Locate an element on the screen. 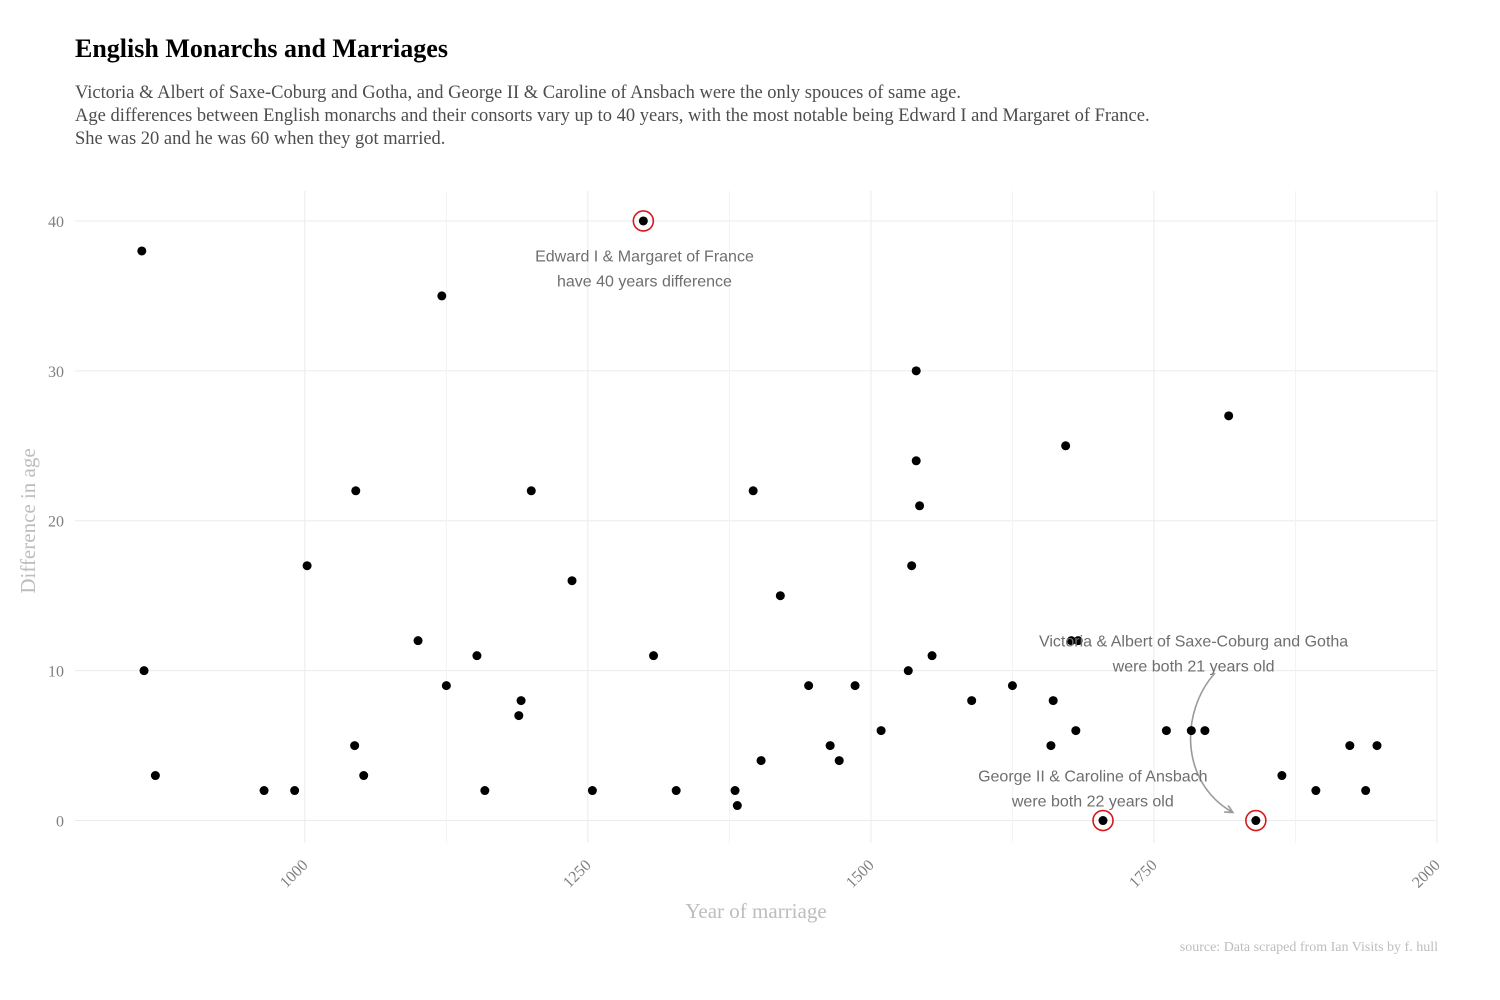 The height and width of the screenshot is (1000, 1500). x-tick-label: 1250 is located at coordinates (577, 874).